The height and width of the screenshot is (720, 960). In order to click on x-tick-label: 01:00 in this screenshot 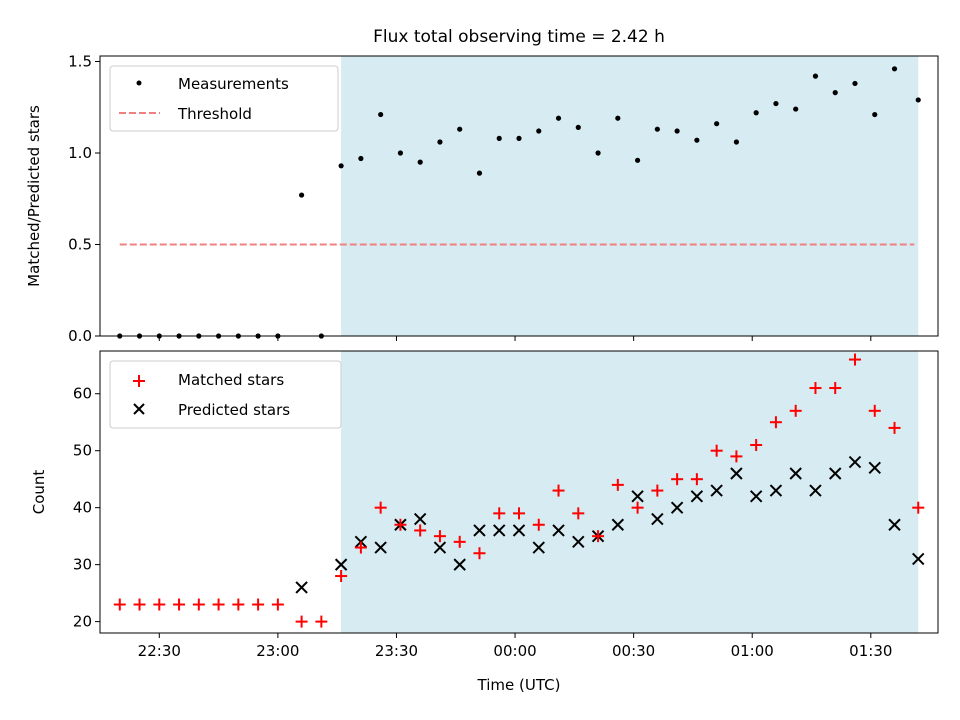, I will do `click(752, 651)`.